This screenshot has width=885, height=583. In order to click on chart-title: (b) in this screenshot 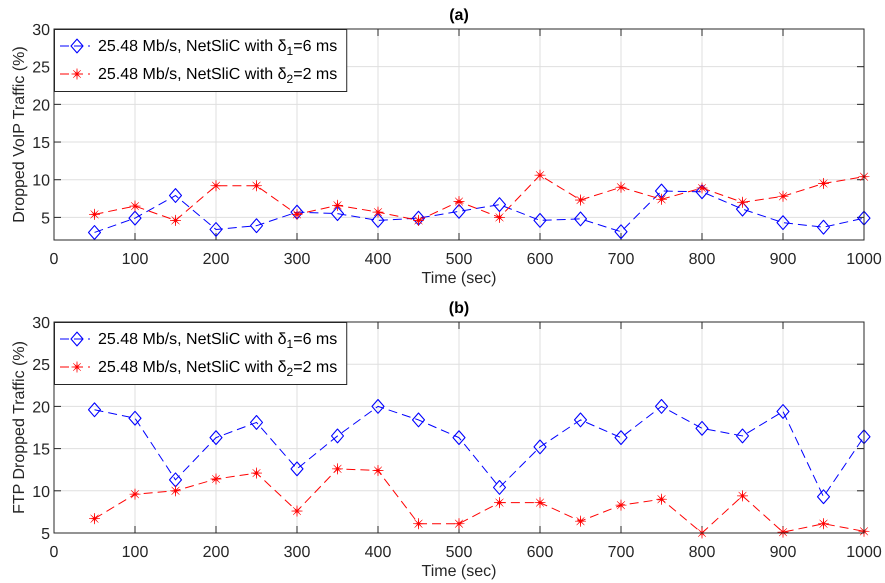, I will do `click(459, 308)`.